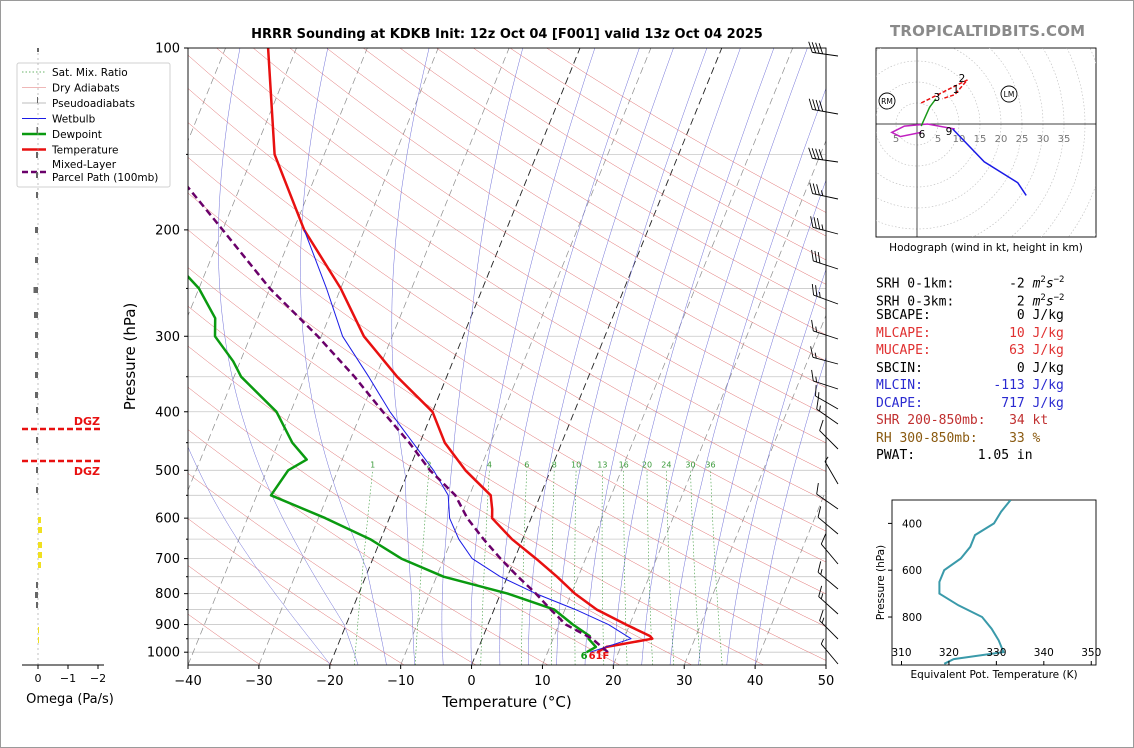 The height and width of the screenshot is (748, 1134). Describe the element at coordinates (922, 135) in the screenshot. I see `hodograph-height-label: 6` at that location.